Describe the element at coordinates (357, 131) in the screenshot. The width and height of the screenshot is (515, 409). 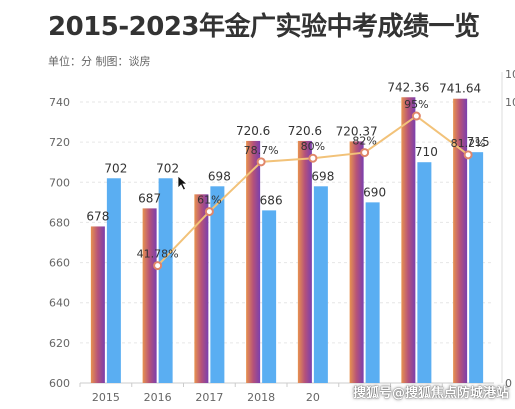
I see `bar-a-value-label: 720.37` at that location.